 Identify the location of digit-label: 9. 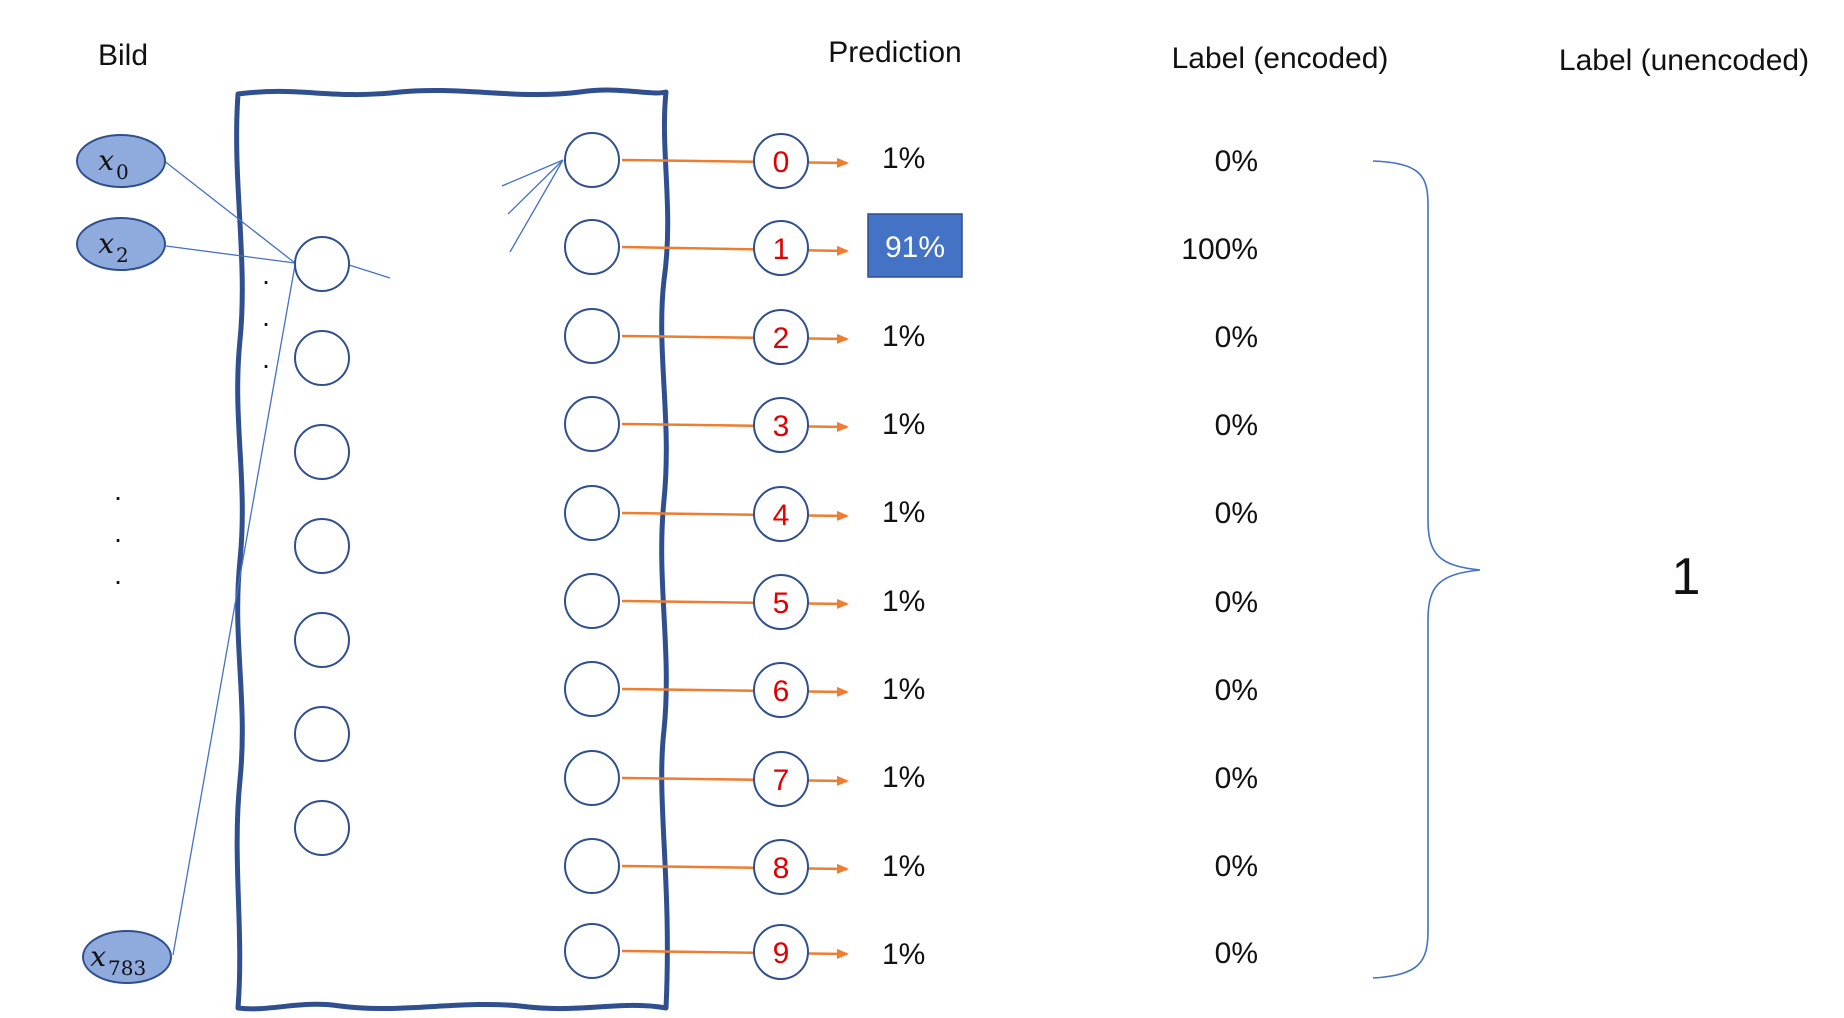
(781, 953).